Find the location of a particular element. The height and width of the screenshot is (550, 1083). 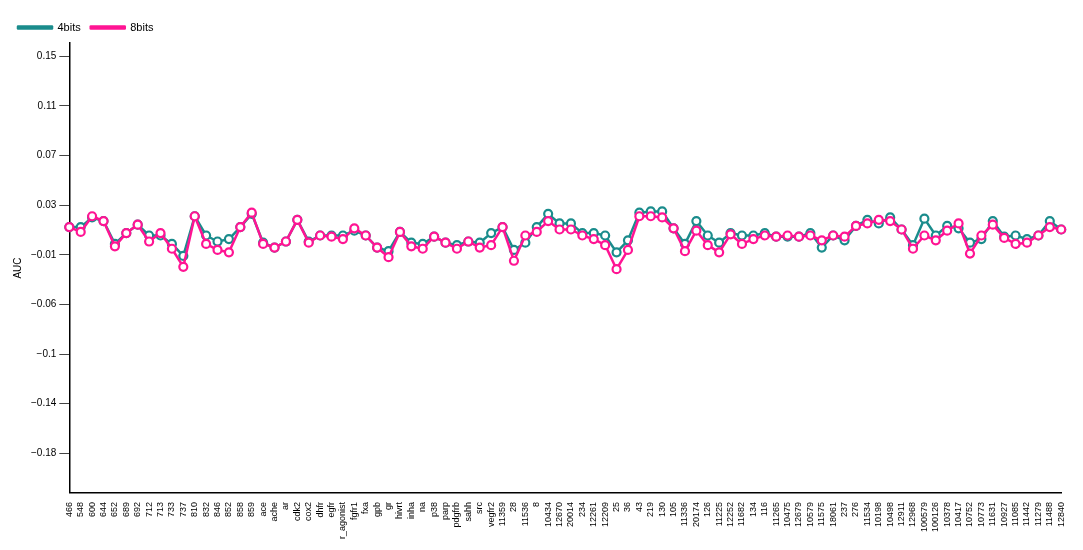

x-tick-label: 11682 is located at coordinates (741, 514).